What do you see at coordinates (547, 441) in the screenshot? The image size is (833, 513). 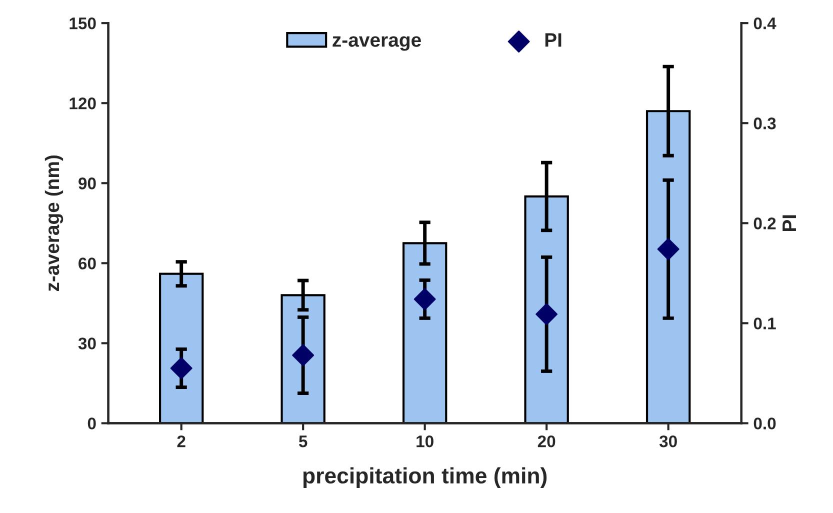 I see `x-tick-label: 20` at bounding box center [547, 441].